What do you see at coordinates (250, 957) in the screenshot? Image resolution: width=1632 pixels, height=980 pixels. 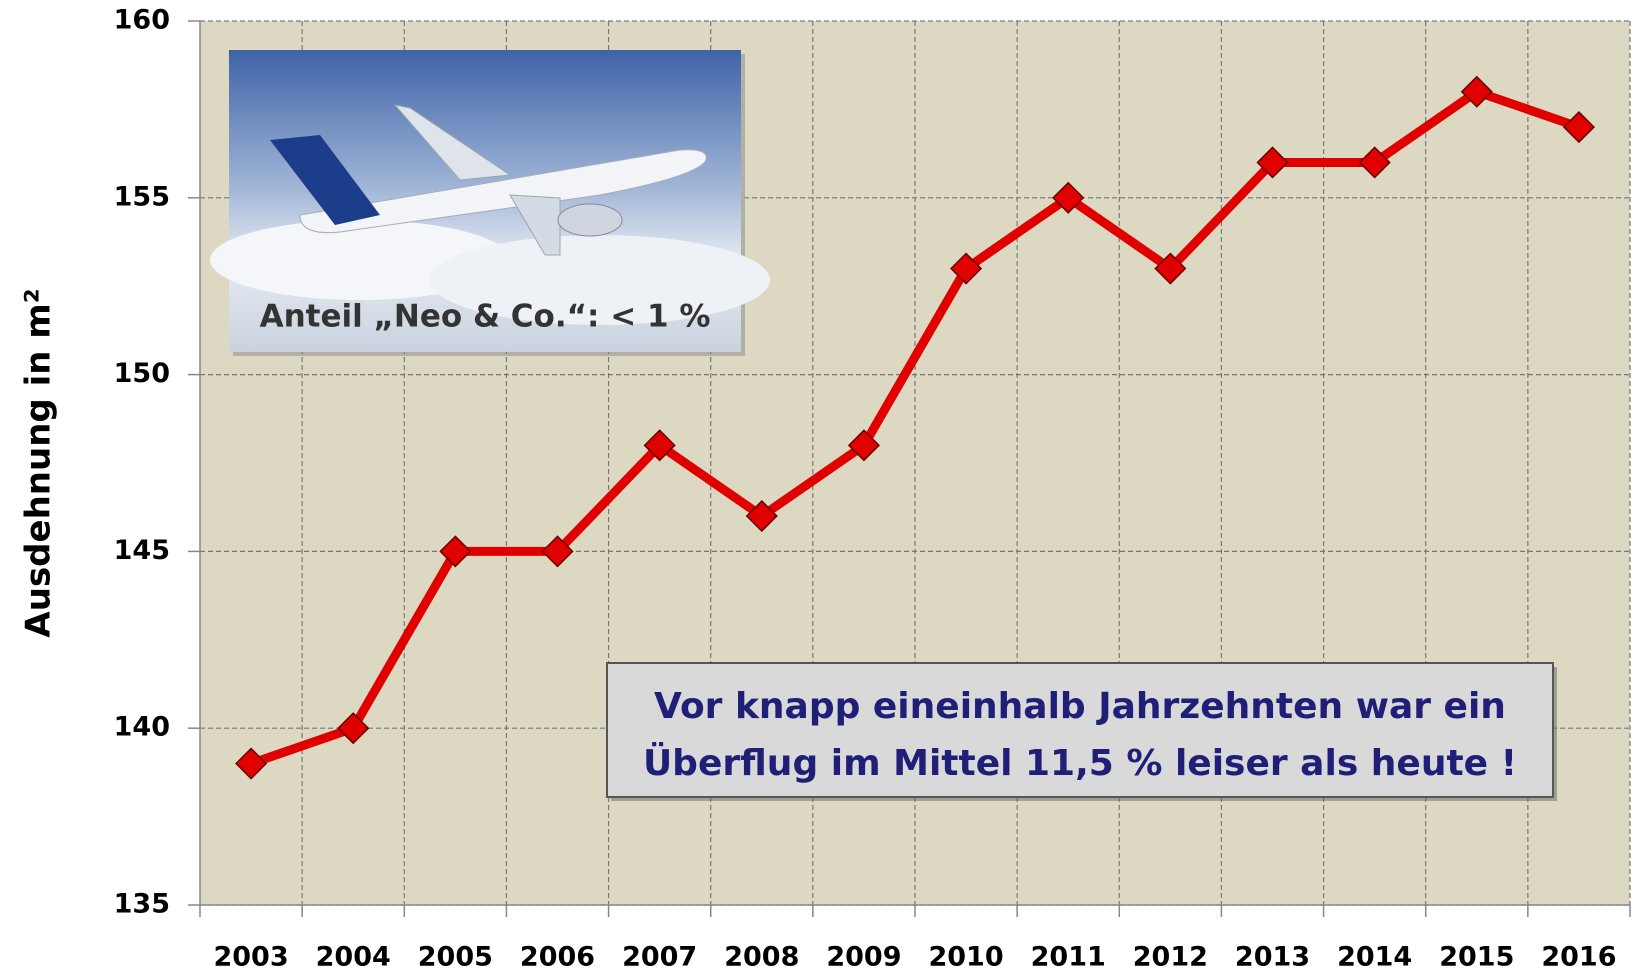 I see `x-tick-label: 2003` at bounding box center [250, 957].